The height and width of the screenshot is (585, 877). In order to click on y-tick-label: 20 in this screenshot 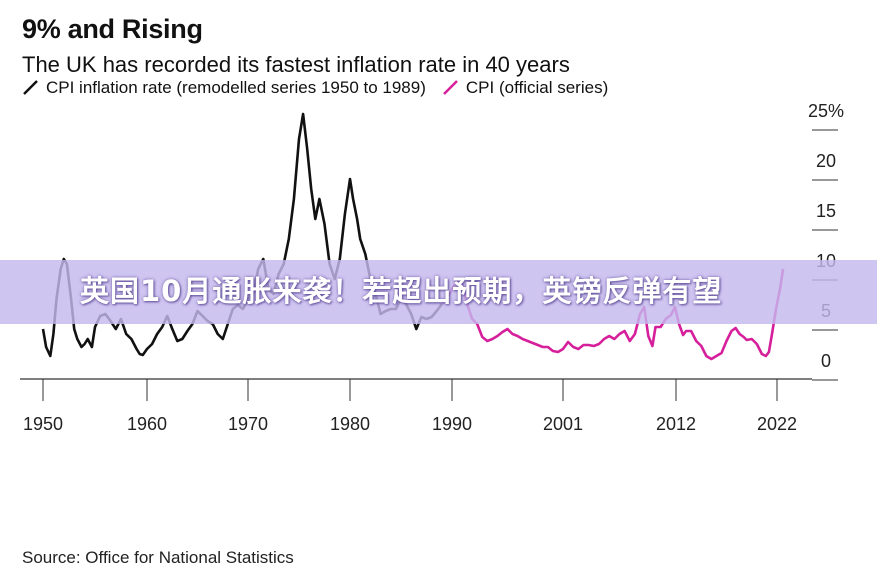, I will do `click(826, 161)`.